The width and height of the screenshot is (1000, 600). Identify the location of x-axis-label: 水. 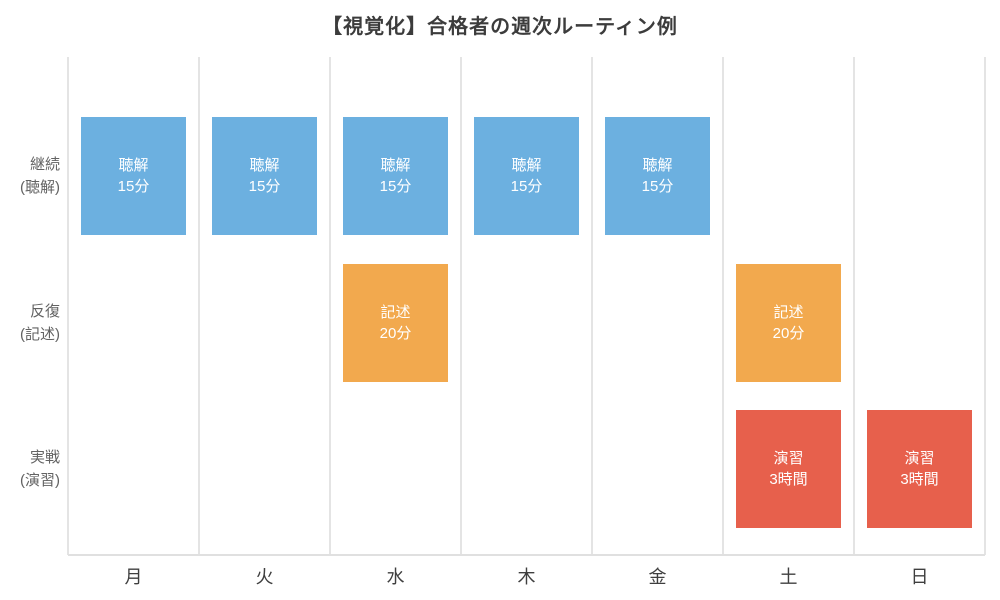
(395, 577).